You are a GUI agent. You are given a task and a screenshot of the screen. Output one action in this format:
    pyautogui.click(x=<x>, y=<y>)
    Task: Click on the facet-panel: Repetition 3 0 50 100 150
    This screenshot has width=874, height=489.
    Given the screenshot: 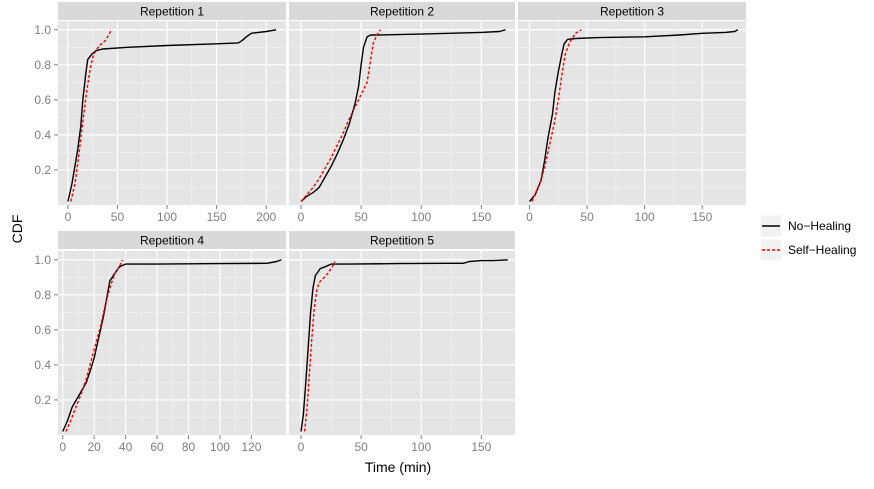 What is the action you would take?
    pyautogui.click(x=632, y=113)
    